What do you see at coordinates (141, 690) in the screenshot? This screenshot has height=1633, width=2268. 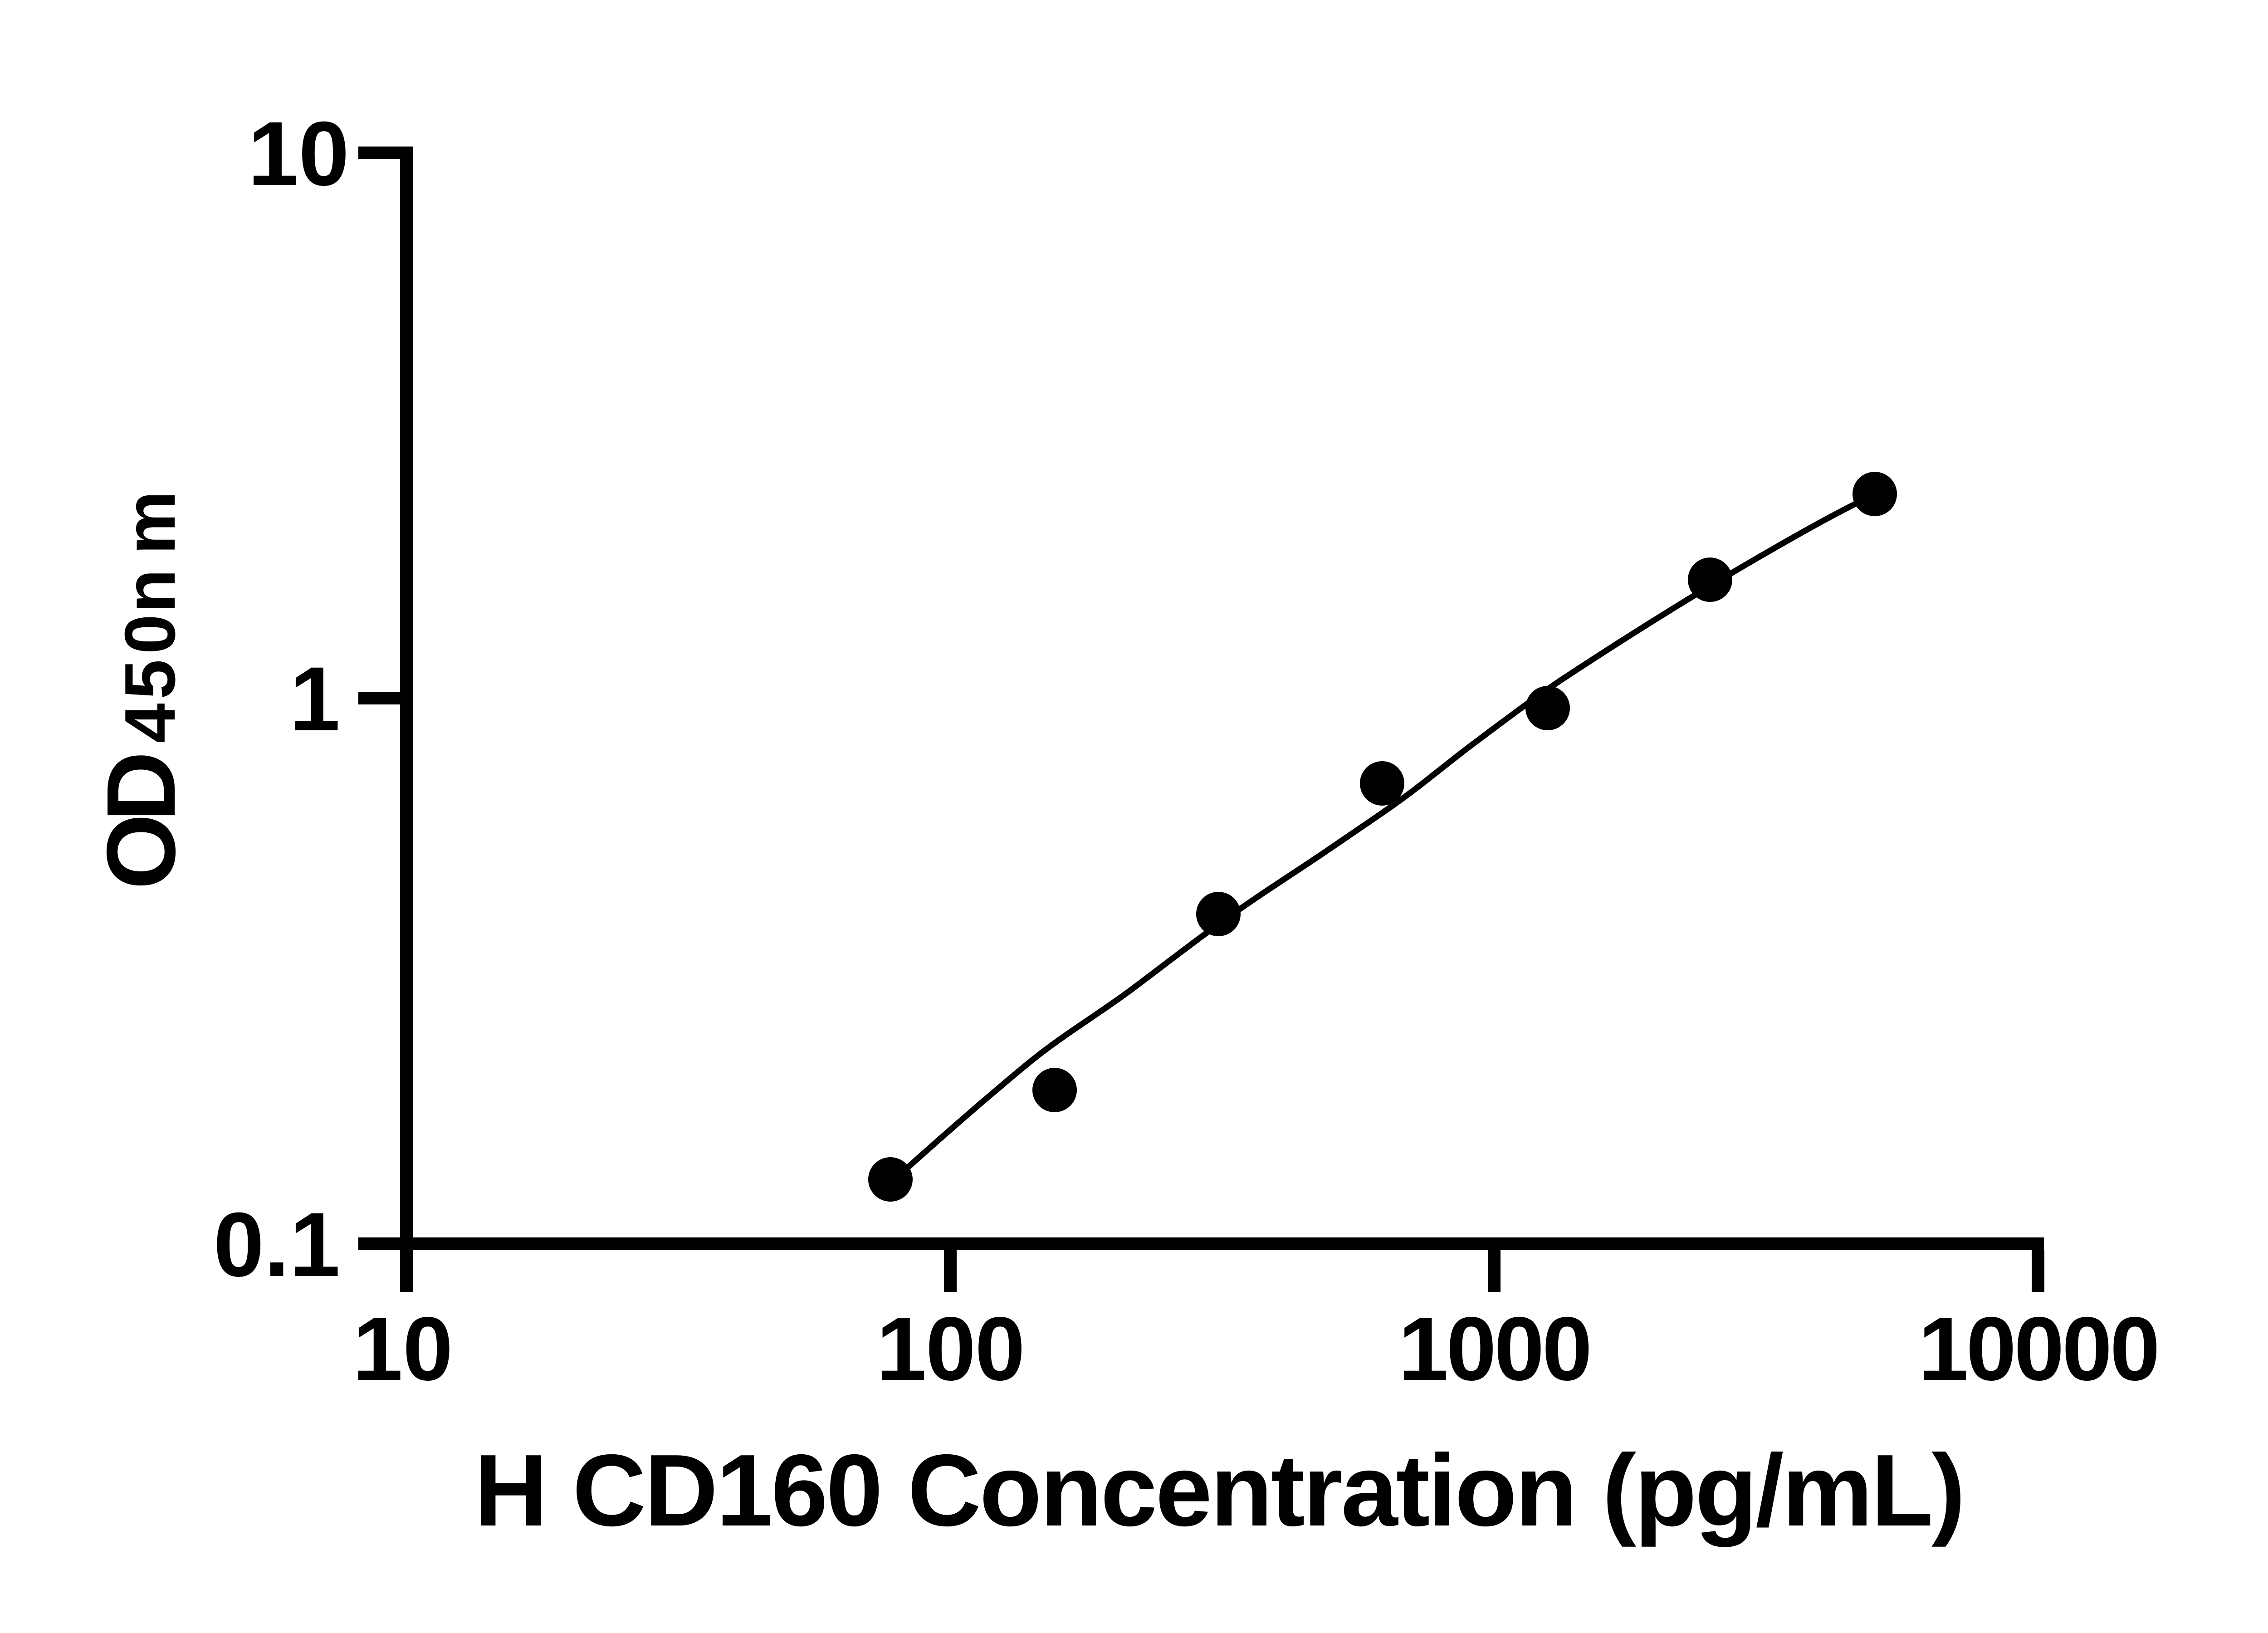 I see `svg-text: OD450nm` at bounding box center [141, 690].